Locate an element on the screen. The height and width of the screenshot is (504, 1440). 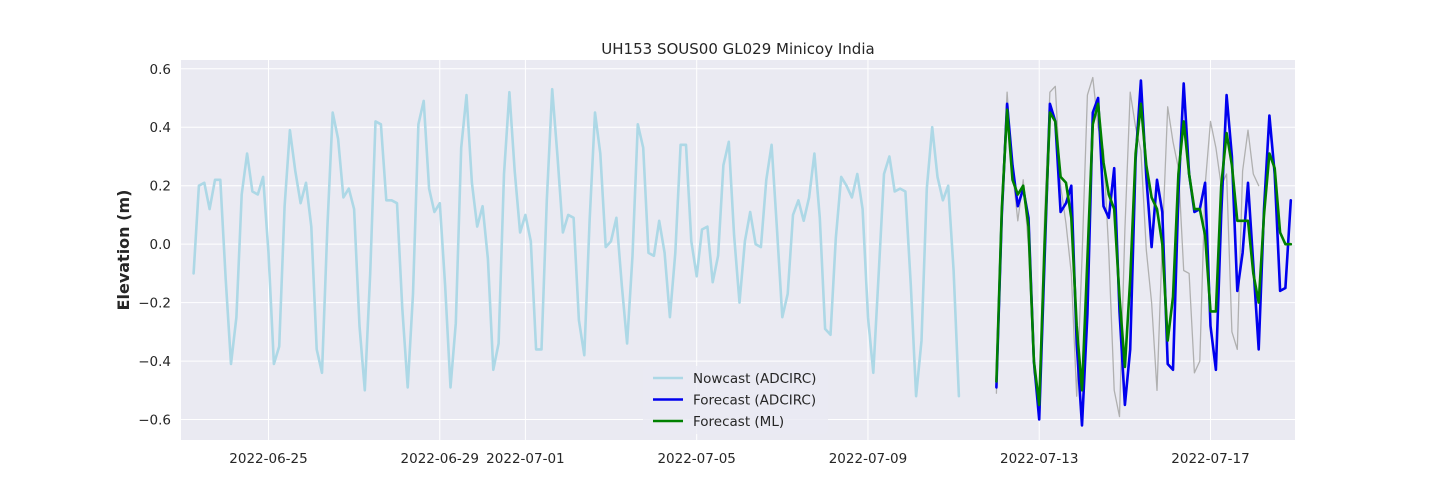
legend-box is located at coordinates (735, 400).